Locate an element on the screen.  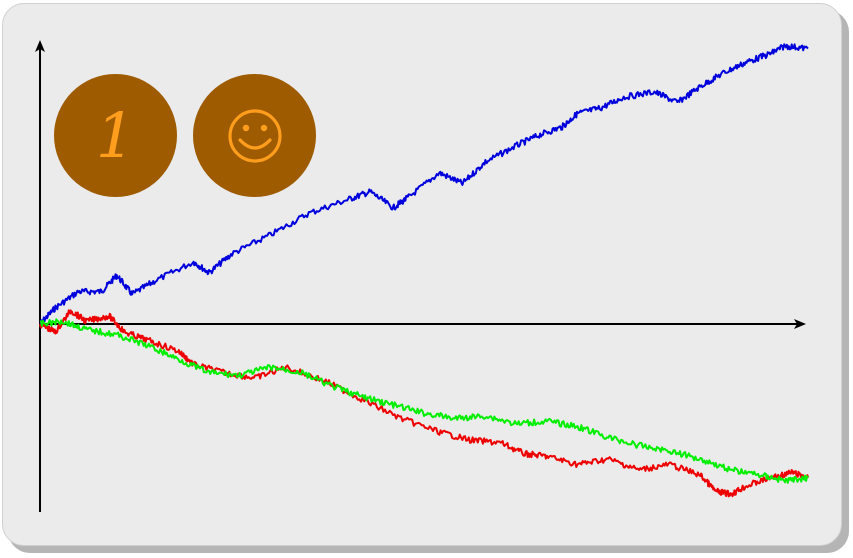
number-badge-label: 1 is located at coordinates (115, 135).